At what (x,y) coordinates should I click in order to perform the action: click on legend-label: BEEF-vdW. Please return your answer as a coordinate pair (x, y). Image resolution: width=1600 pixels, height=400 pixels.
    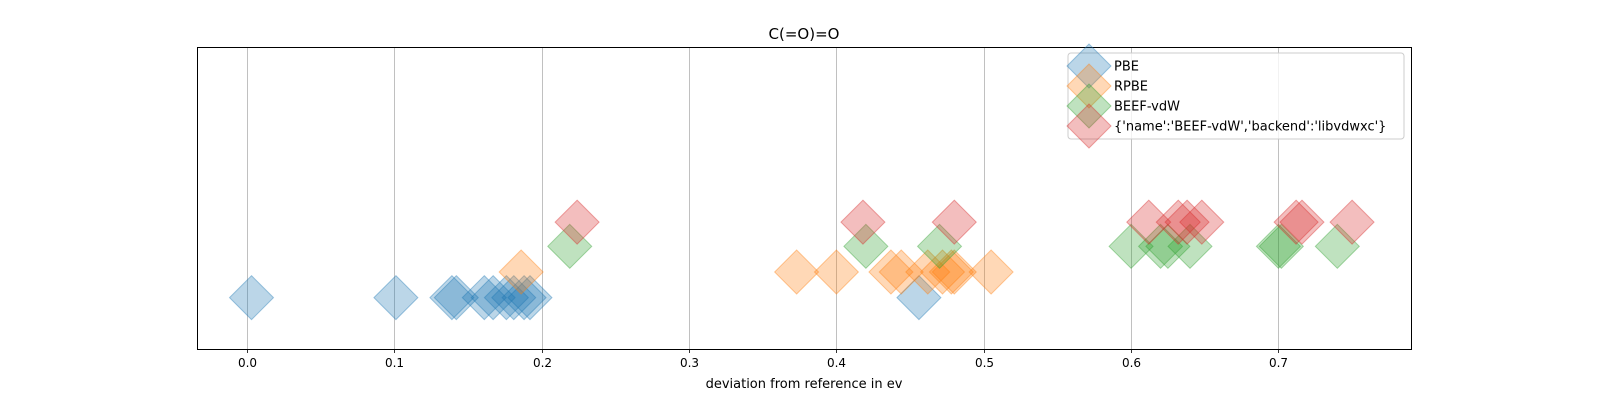
    Looking at the image, I should click on (1147, 107).